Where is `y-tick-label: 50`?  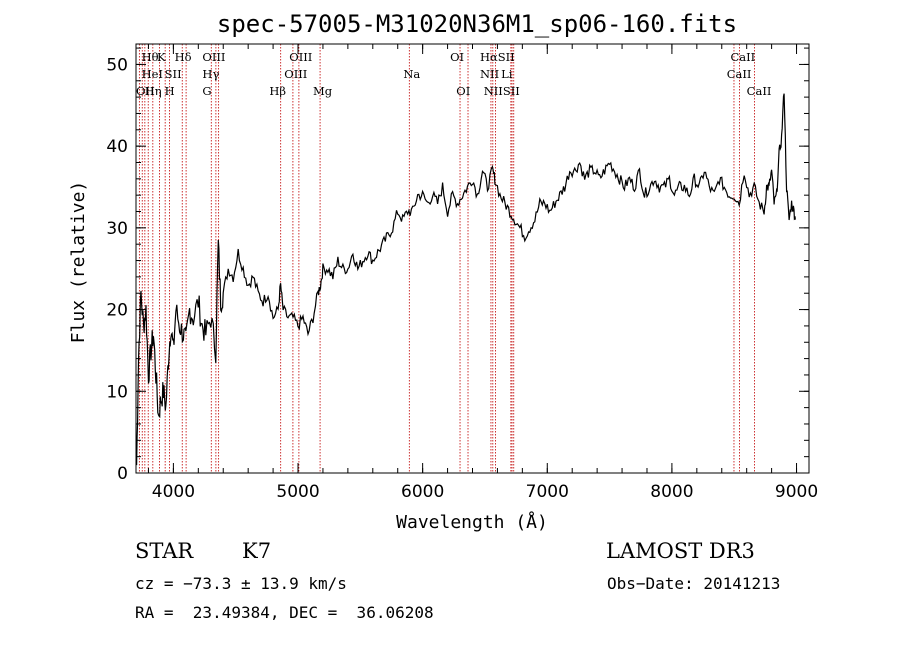
y-tick-label: 50 is located at coordinates (117, 65).